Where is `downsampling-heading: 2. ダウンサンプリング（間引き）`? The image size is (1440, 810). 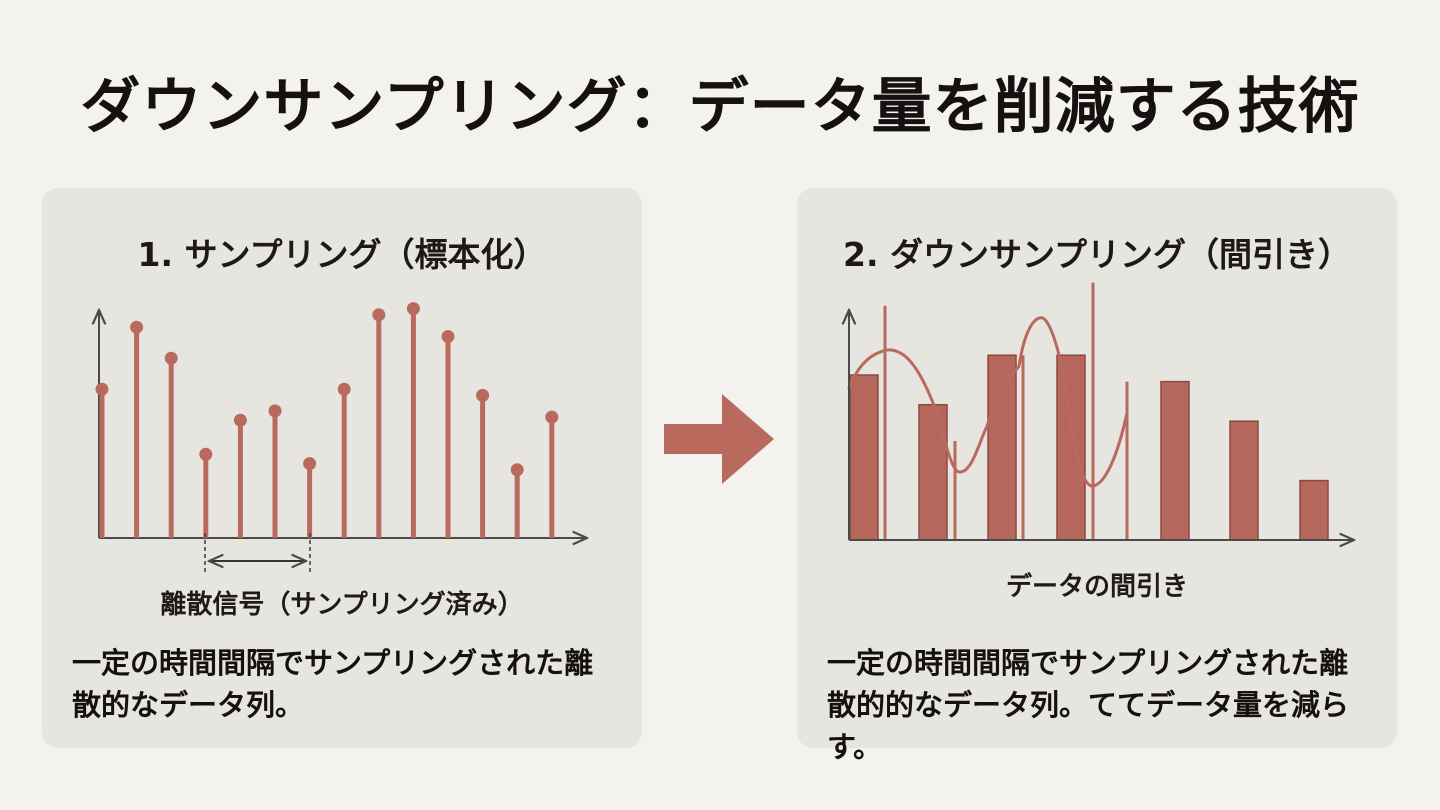
downsampling-heading: 2. ダウンサンプリング（間引き） is located at coordinates (1097, 254).